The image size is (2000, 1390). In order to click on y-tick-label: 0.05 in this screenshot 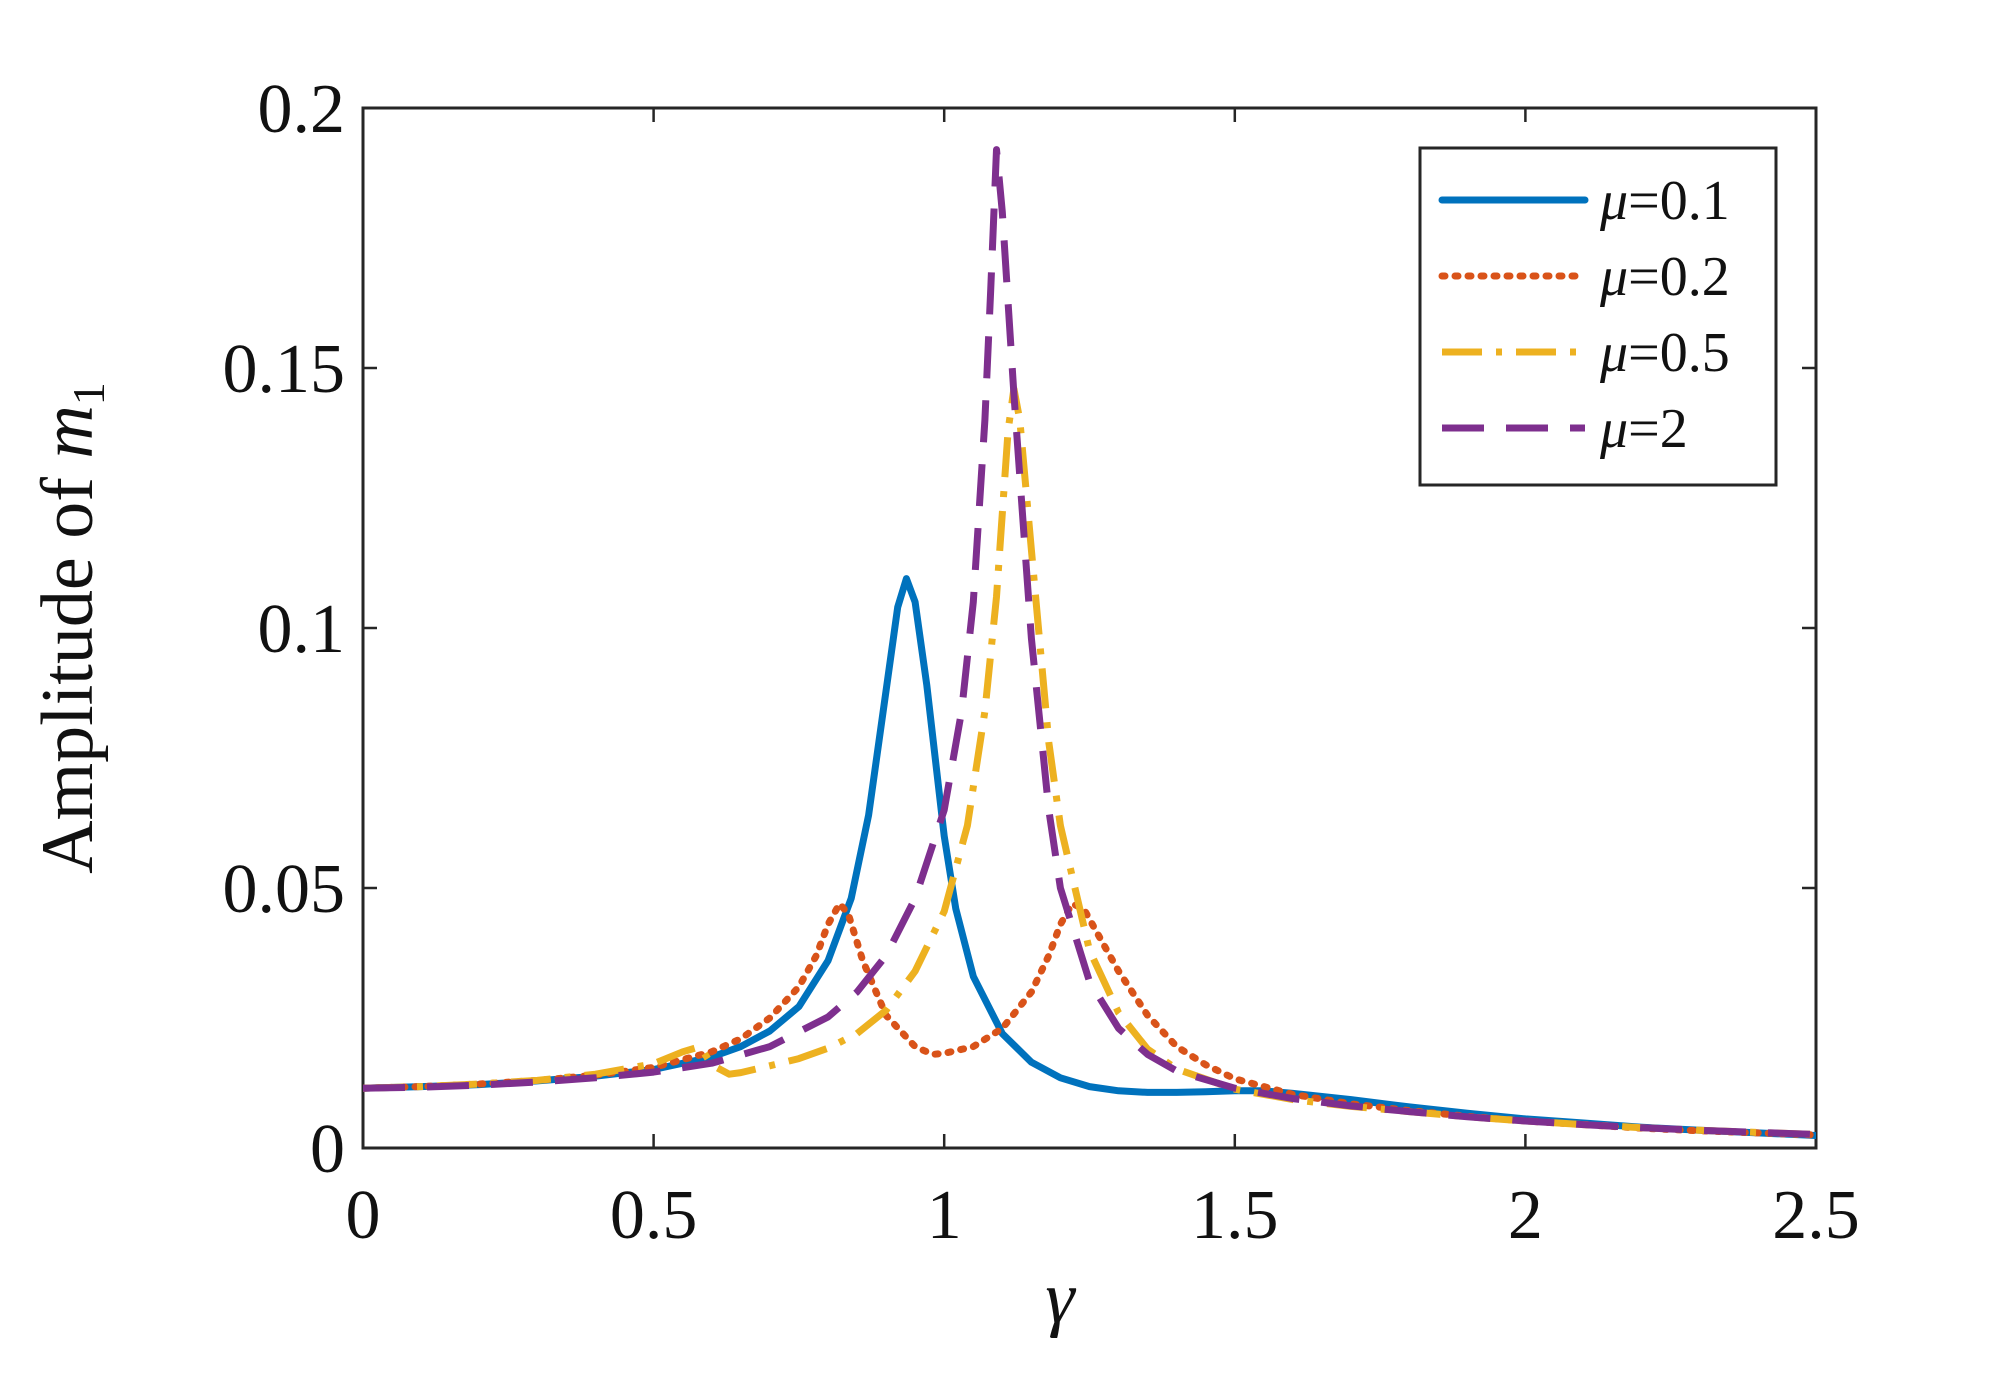, I will do `click(284, 889)`.